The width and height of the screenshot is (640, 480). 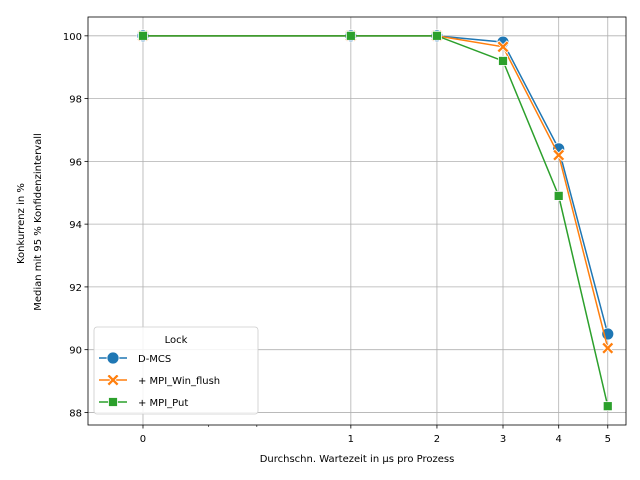 I want to click on y-axis-label-line-1: Konkurrenz in %, so click(x=21, y=223).